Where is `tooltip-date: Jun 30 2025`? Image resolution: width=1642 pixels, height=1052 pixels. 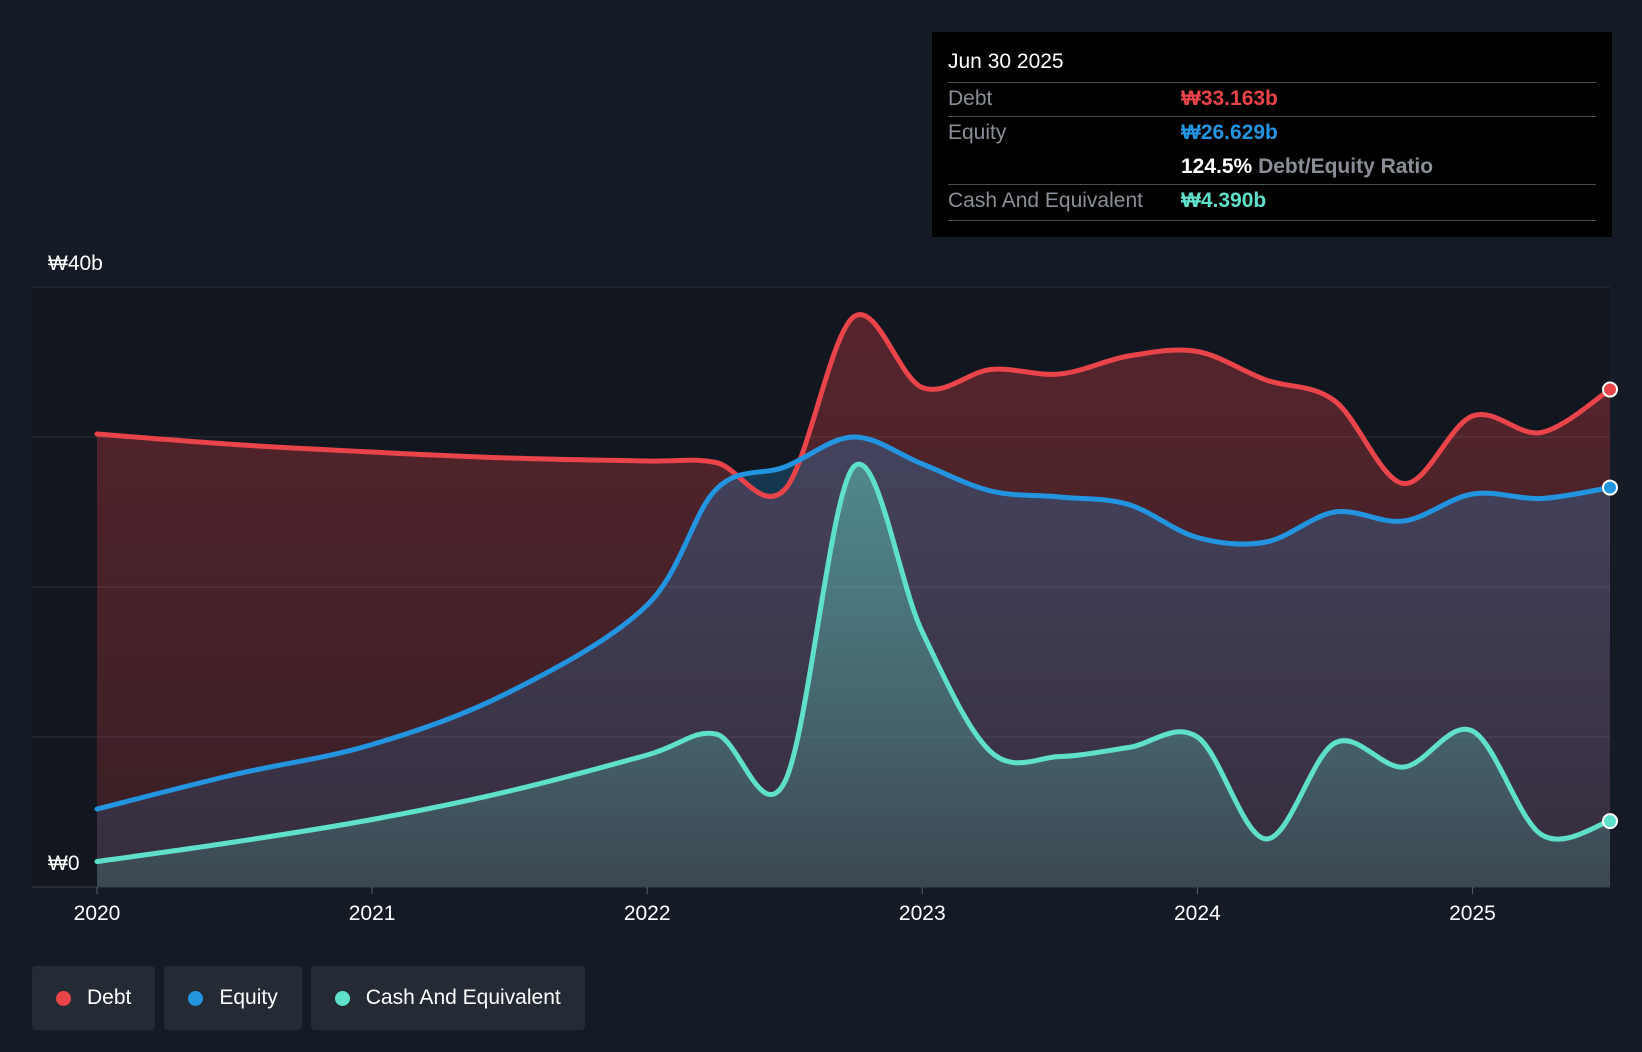 tooltip-date: Jun 30 2025 is located at coordinates (1006, 61).